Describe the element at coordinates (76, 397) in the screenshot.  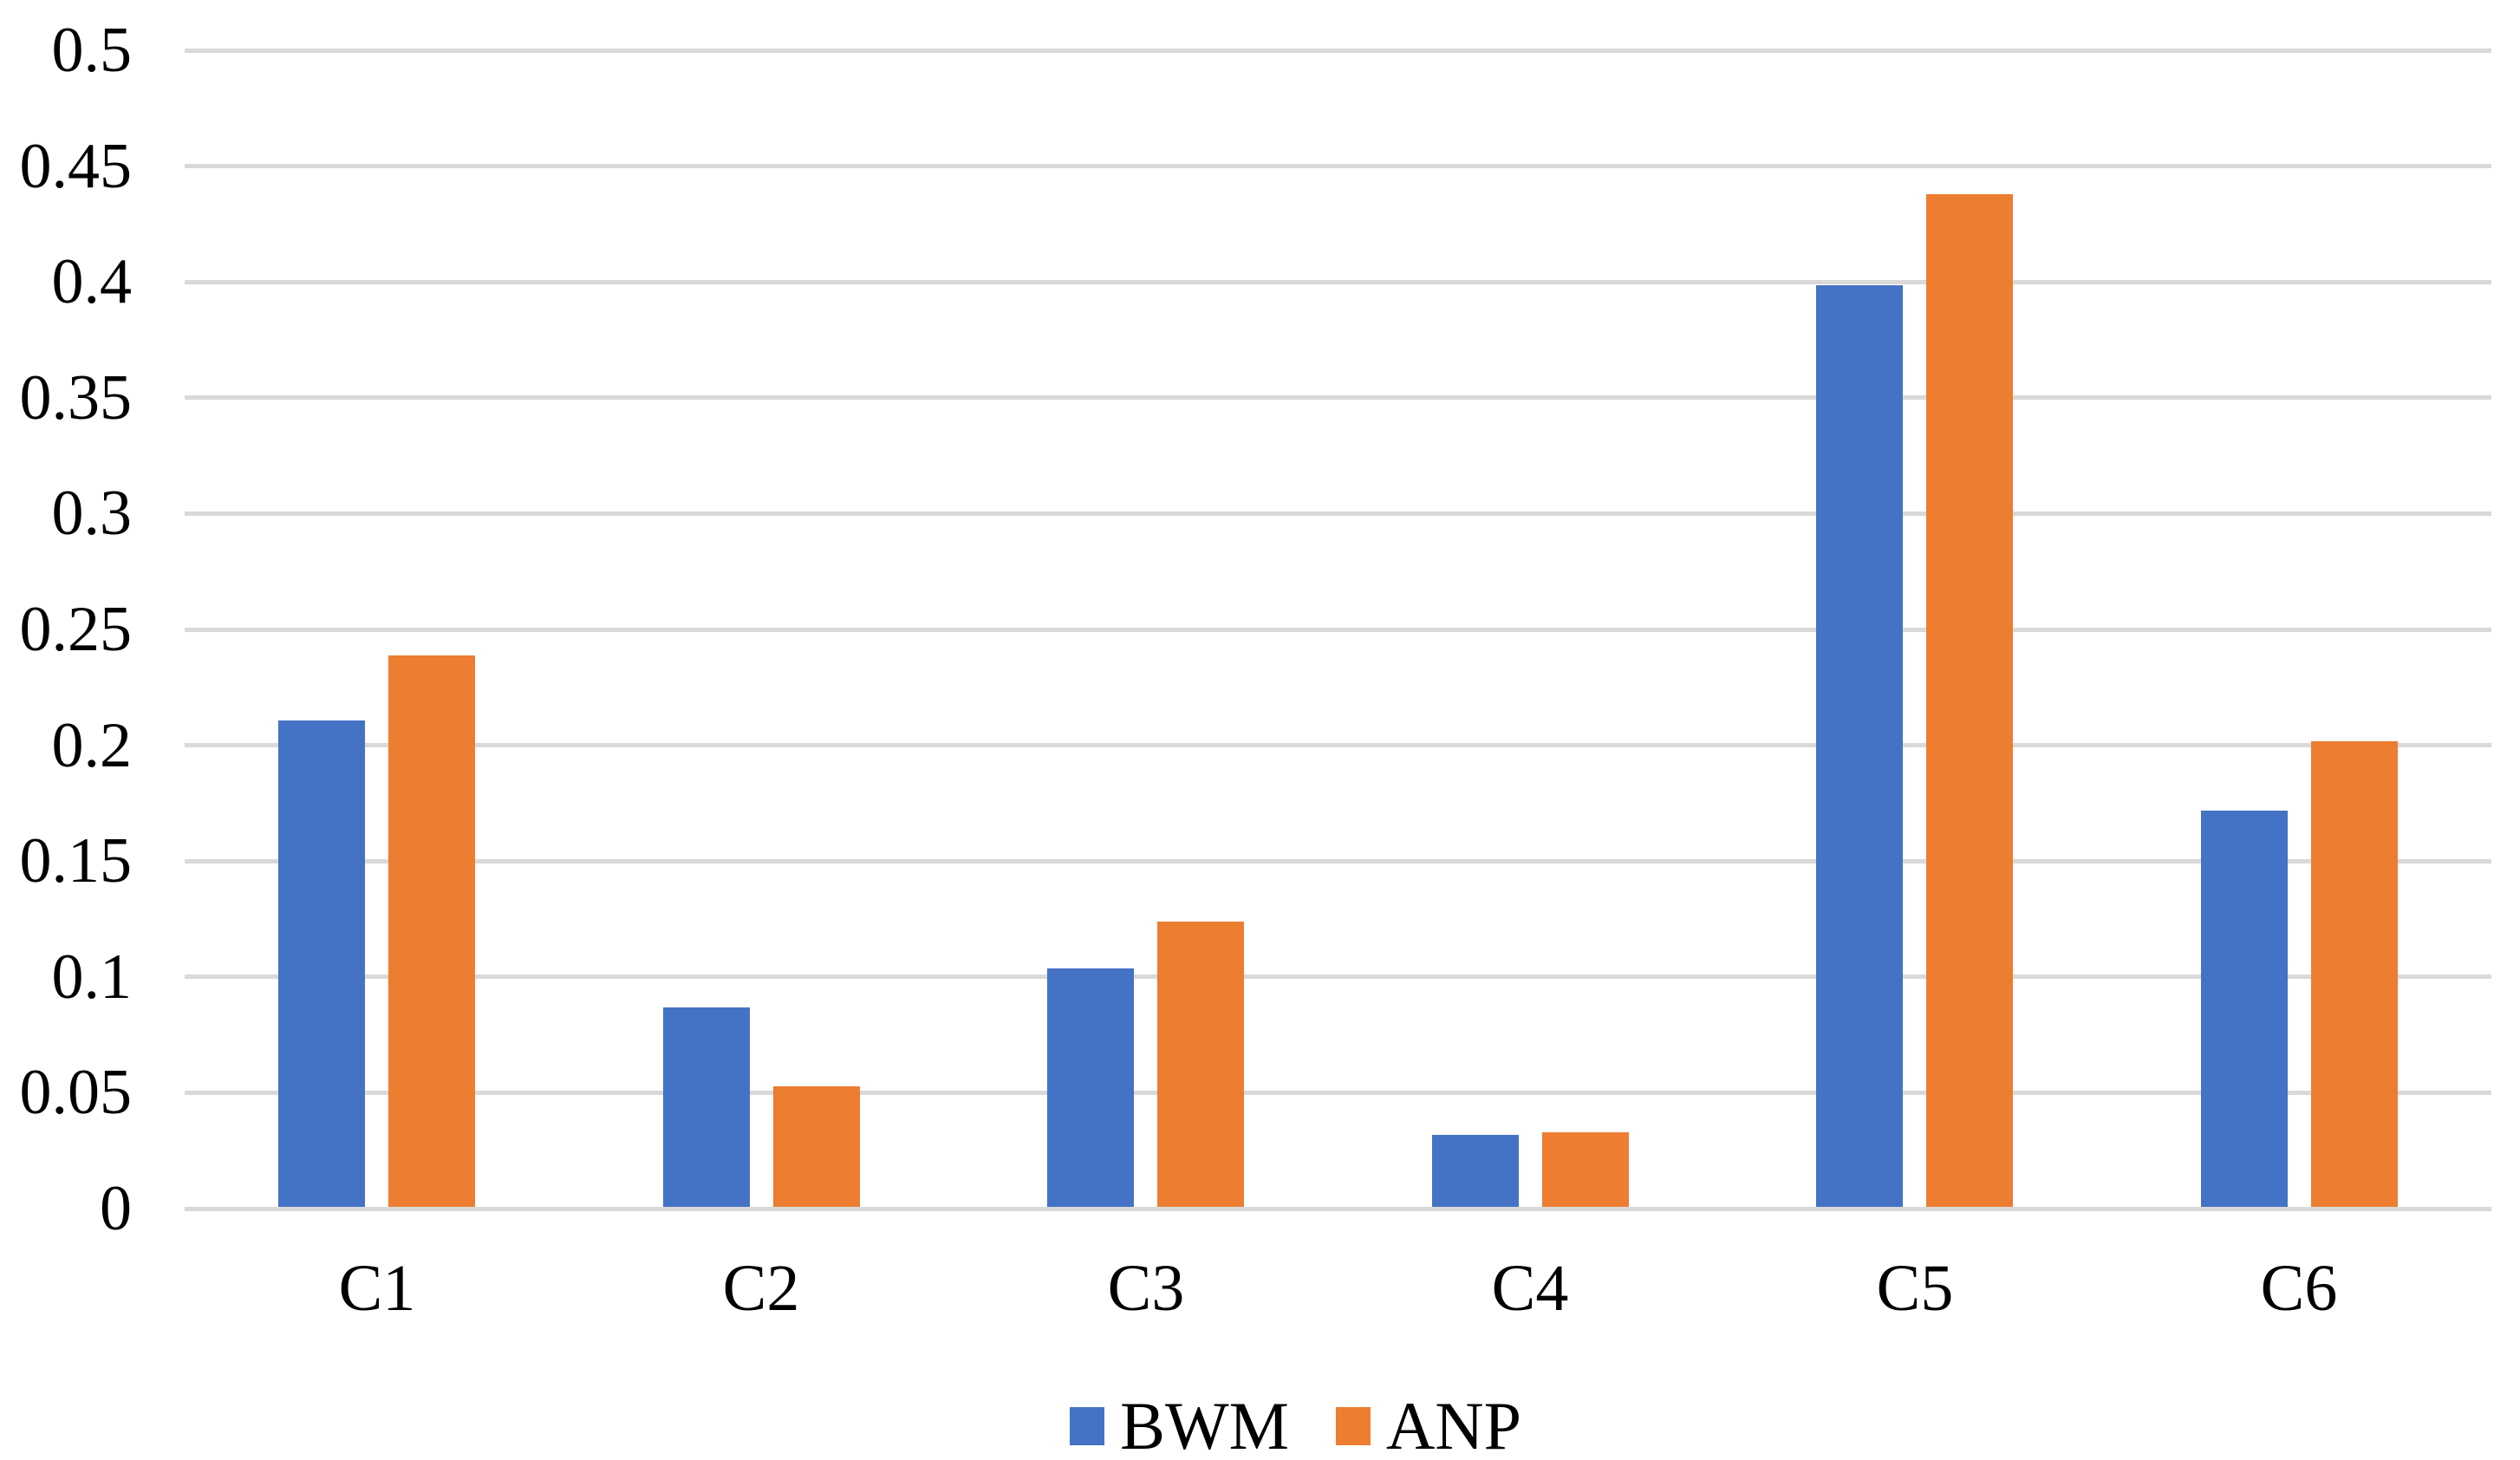
I see `y-axis-tick-label: 0.35` at that location.